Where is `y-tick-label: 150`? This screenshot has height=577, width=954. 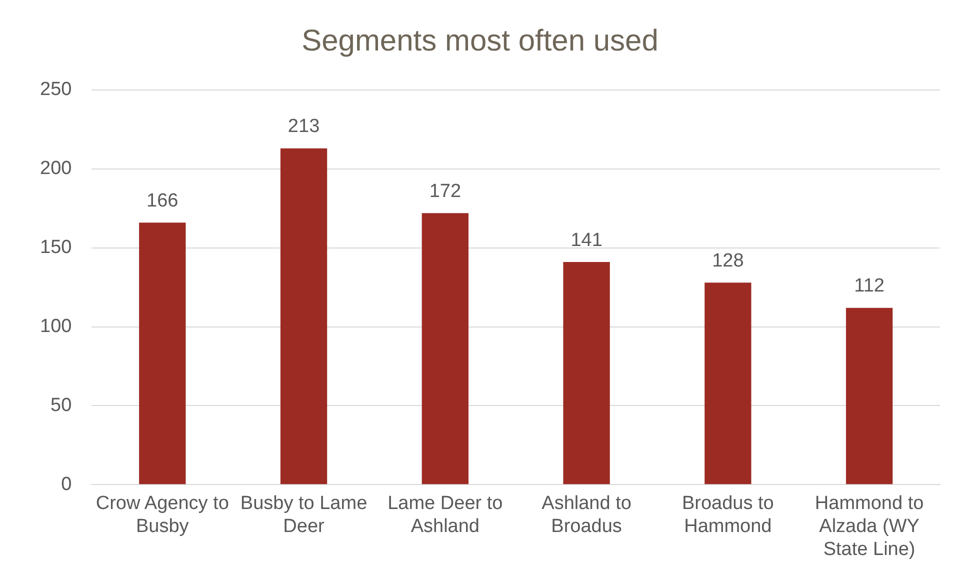 y-tick-label: 150 is located at coordinates (56, 247).